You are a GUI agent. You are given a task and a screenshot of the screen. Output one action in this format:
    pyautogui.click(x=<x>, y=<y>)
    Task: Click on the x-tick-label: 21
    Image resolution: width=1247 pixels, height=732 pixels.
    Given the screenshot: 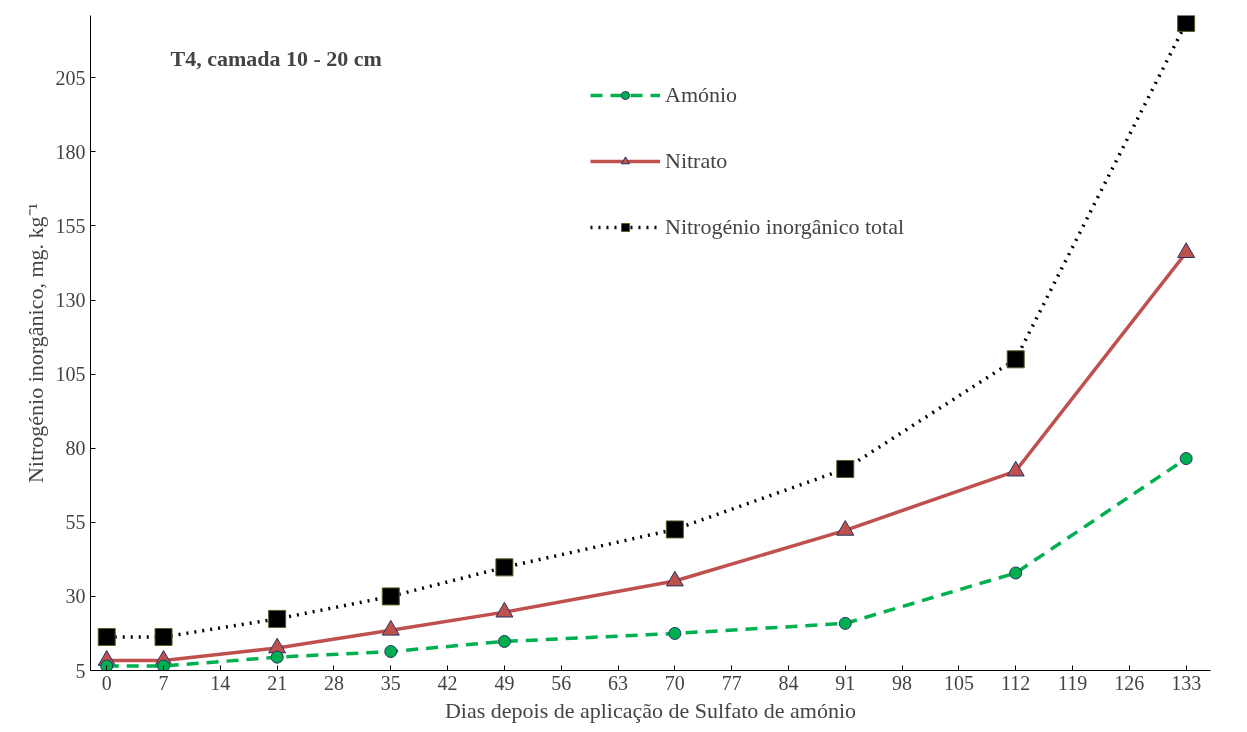 What is the action you would take?
    pyautogui.click(x=277, y=682)
    